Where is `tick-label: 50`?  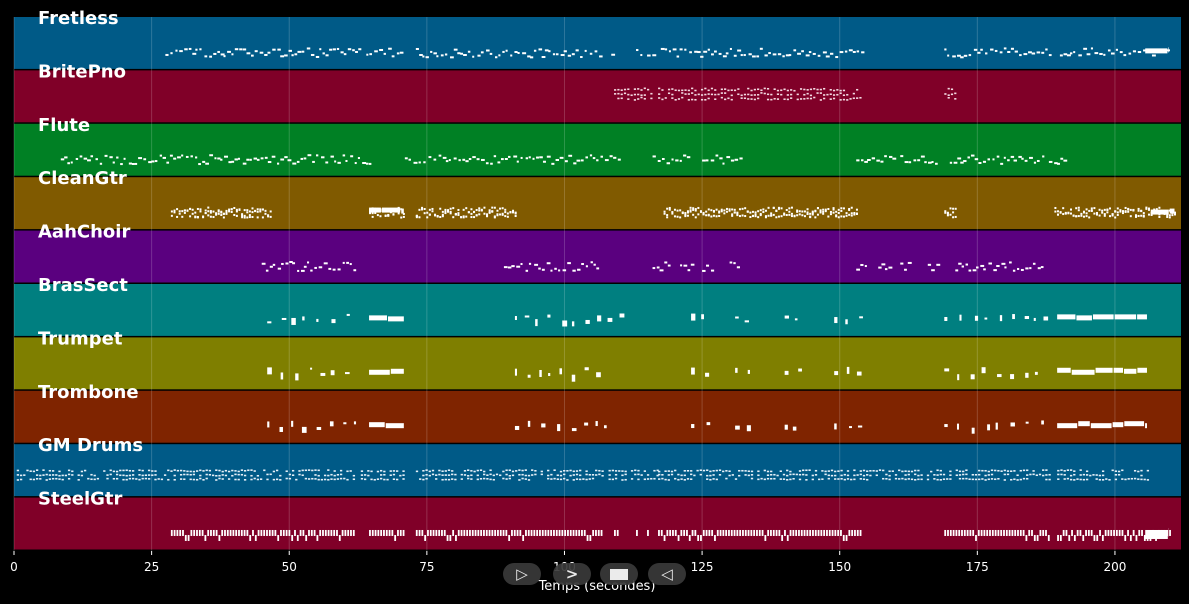
tick-label: 50 is located at coordinates (289, 567).